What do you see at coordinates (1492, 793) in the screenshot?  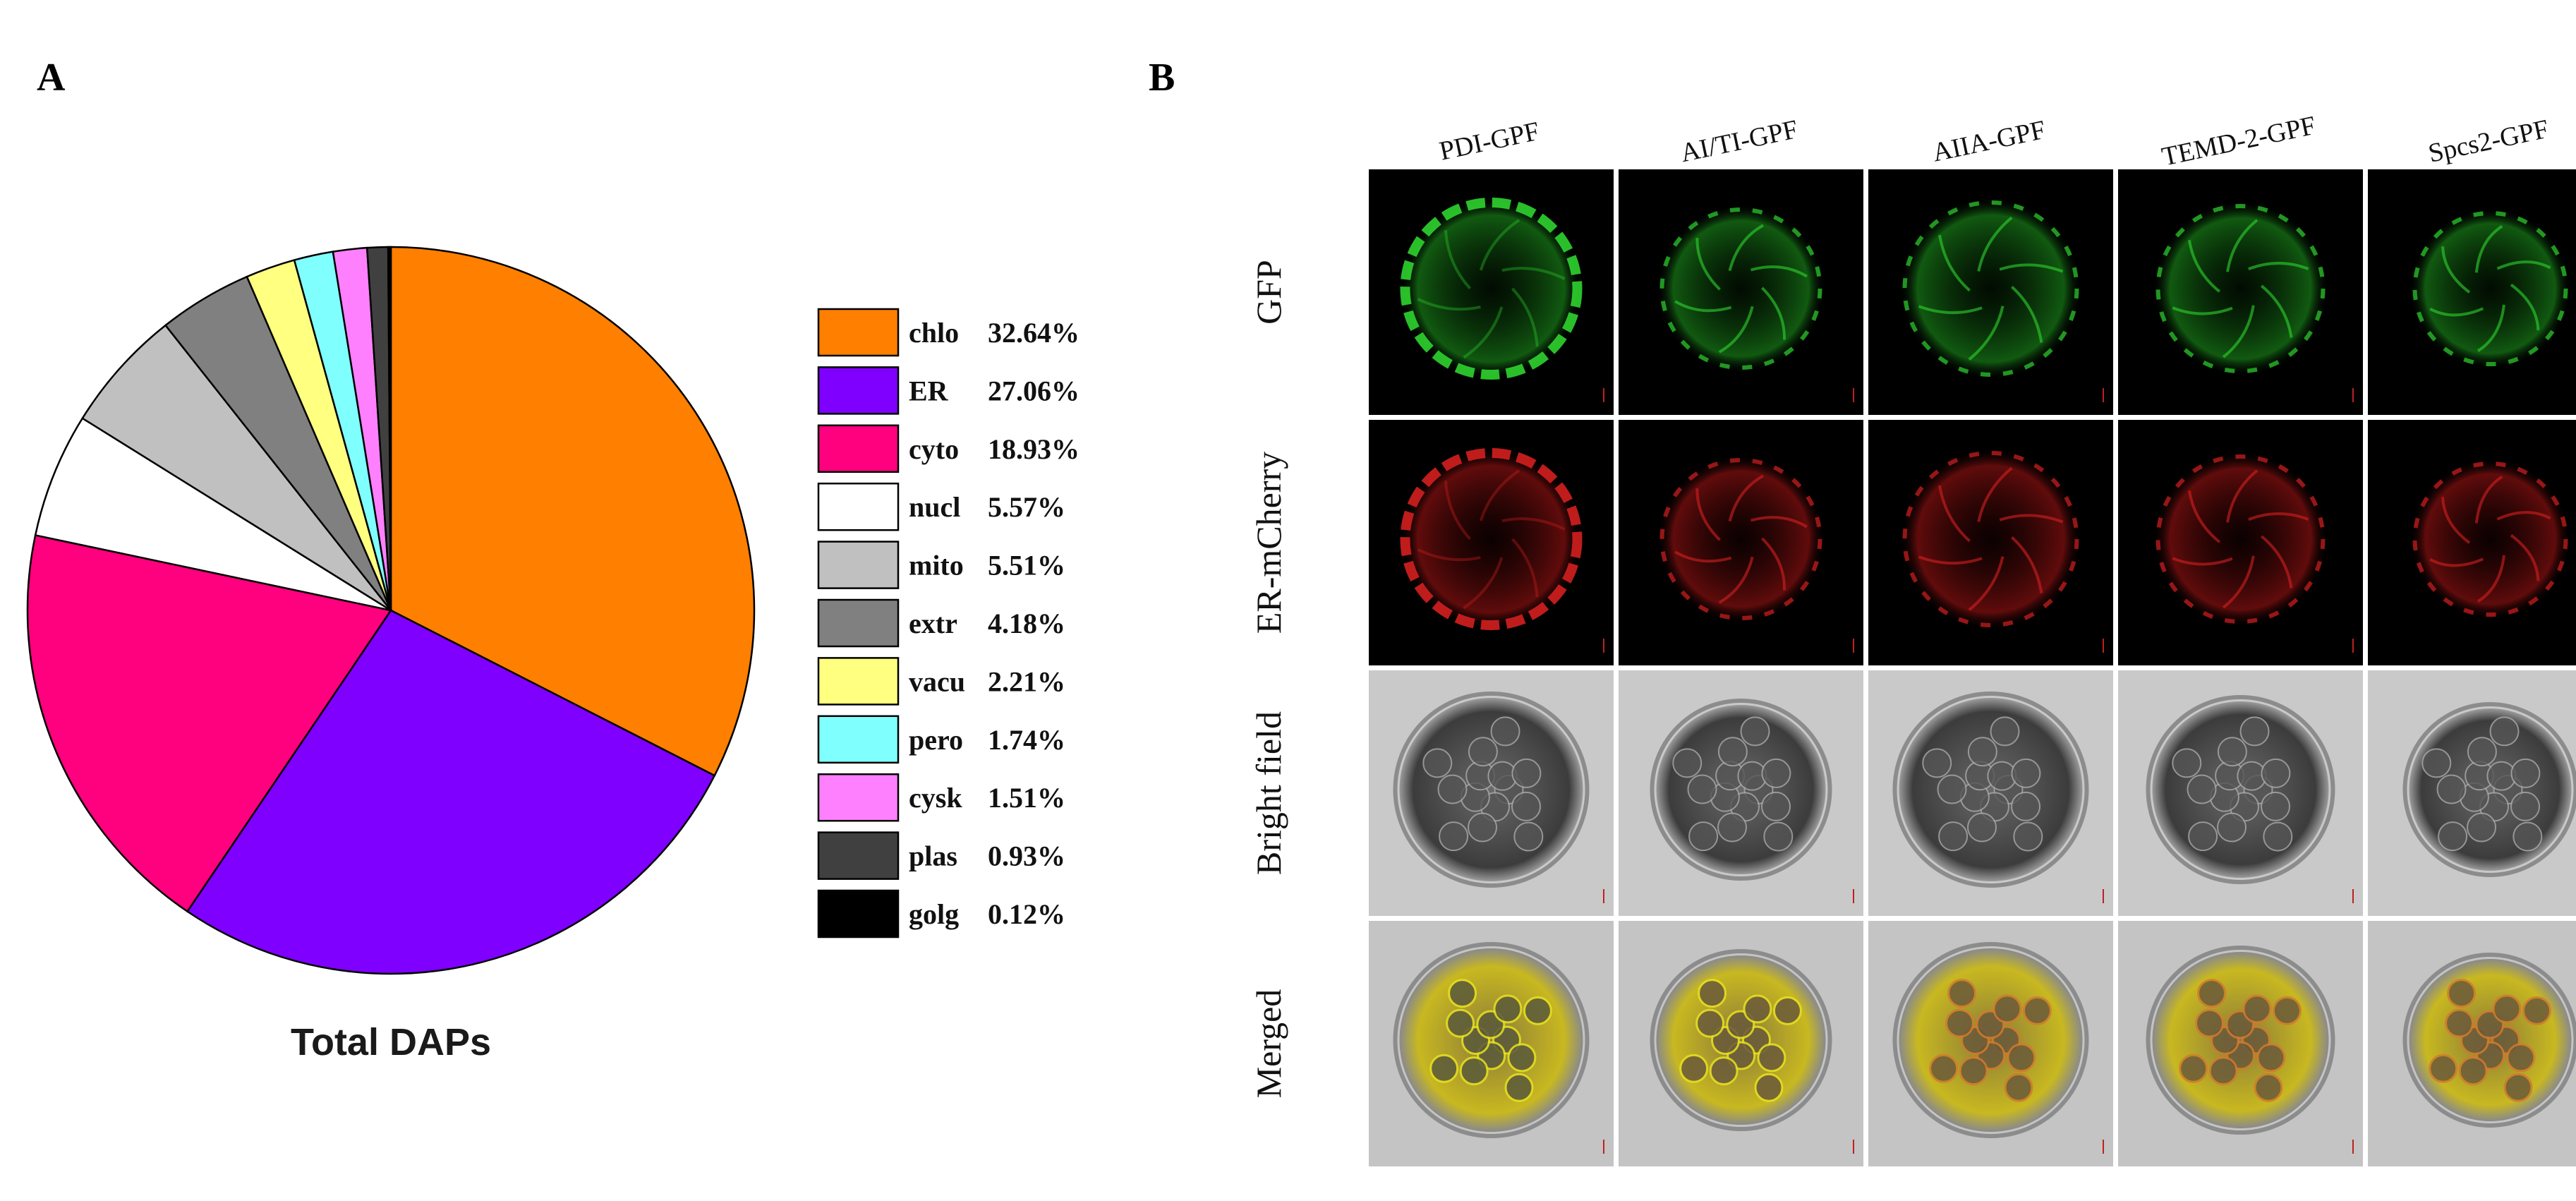 I see `micrograph-r3-c1` at bounding box center [1492, 793].